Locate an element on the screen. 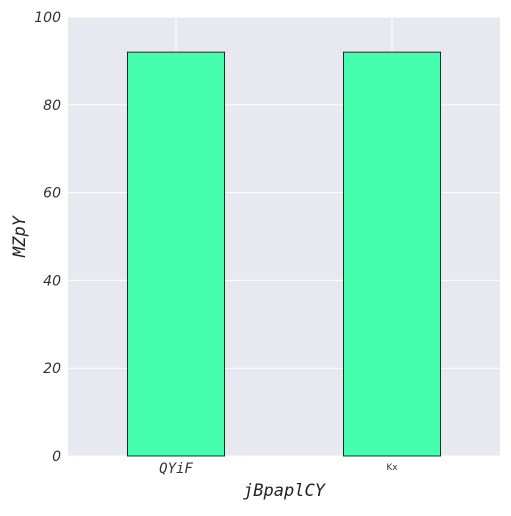 This screenshot has height=516, width=511. x-tick-label: Kx is located at coordinates (392, 468).